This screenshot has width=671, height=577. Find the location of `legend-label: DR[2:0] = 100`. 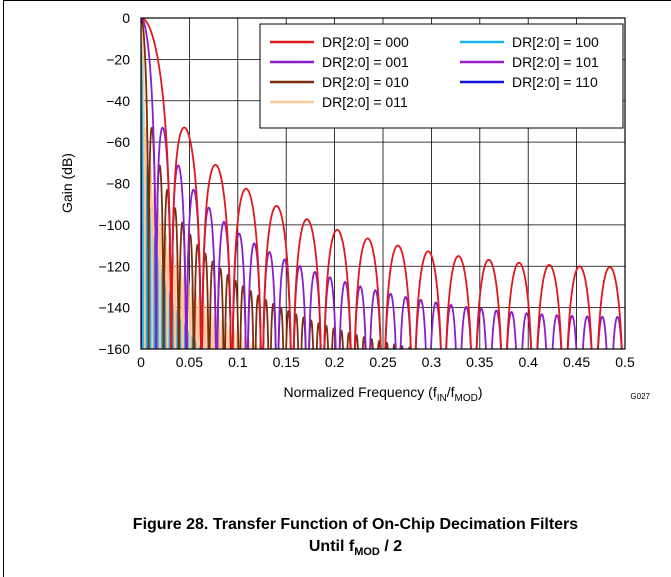

legend-label: DR[2:0] = 100 is located at coordinates (555, 42).